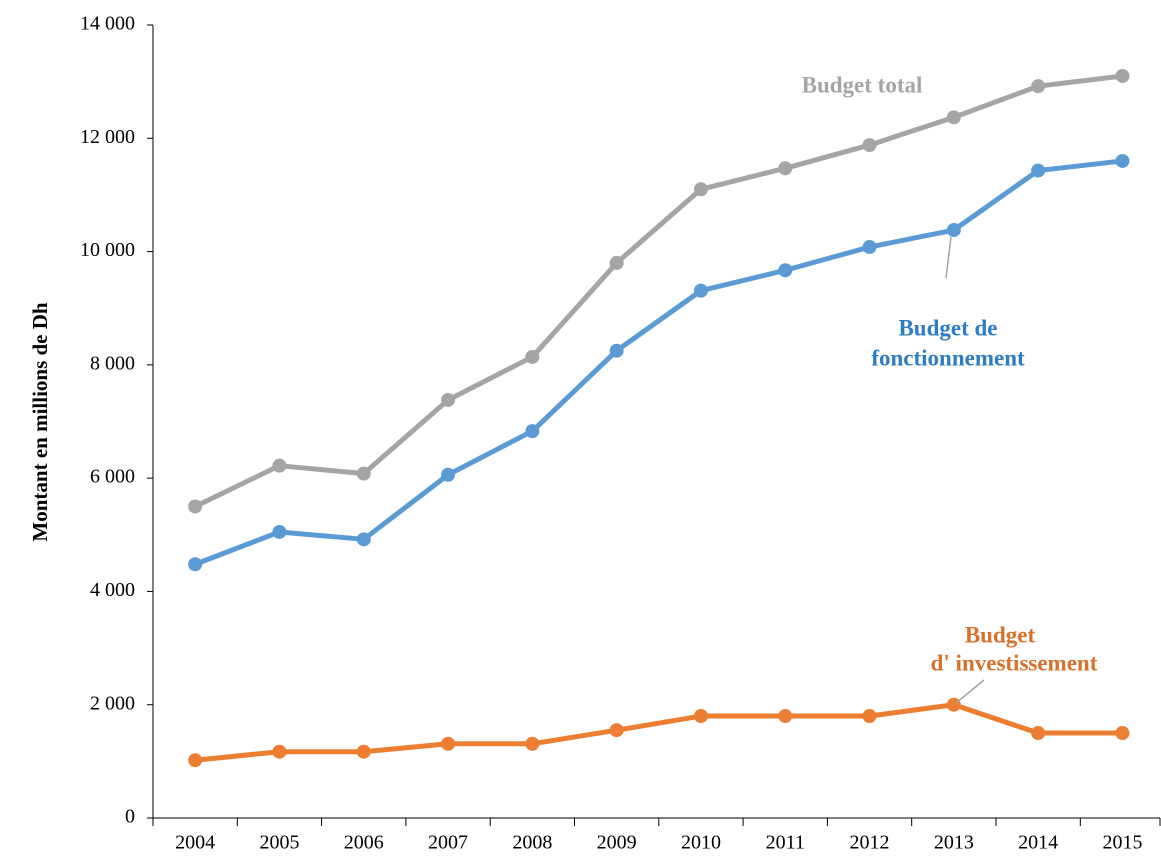 The width and height of the screenshot is (1161, 857). Describe the element at coordinates (532, 843) in the screenshot. I see `x-tick-label: 2008` at that location.